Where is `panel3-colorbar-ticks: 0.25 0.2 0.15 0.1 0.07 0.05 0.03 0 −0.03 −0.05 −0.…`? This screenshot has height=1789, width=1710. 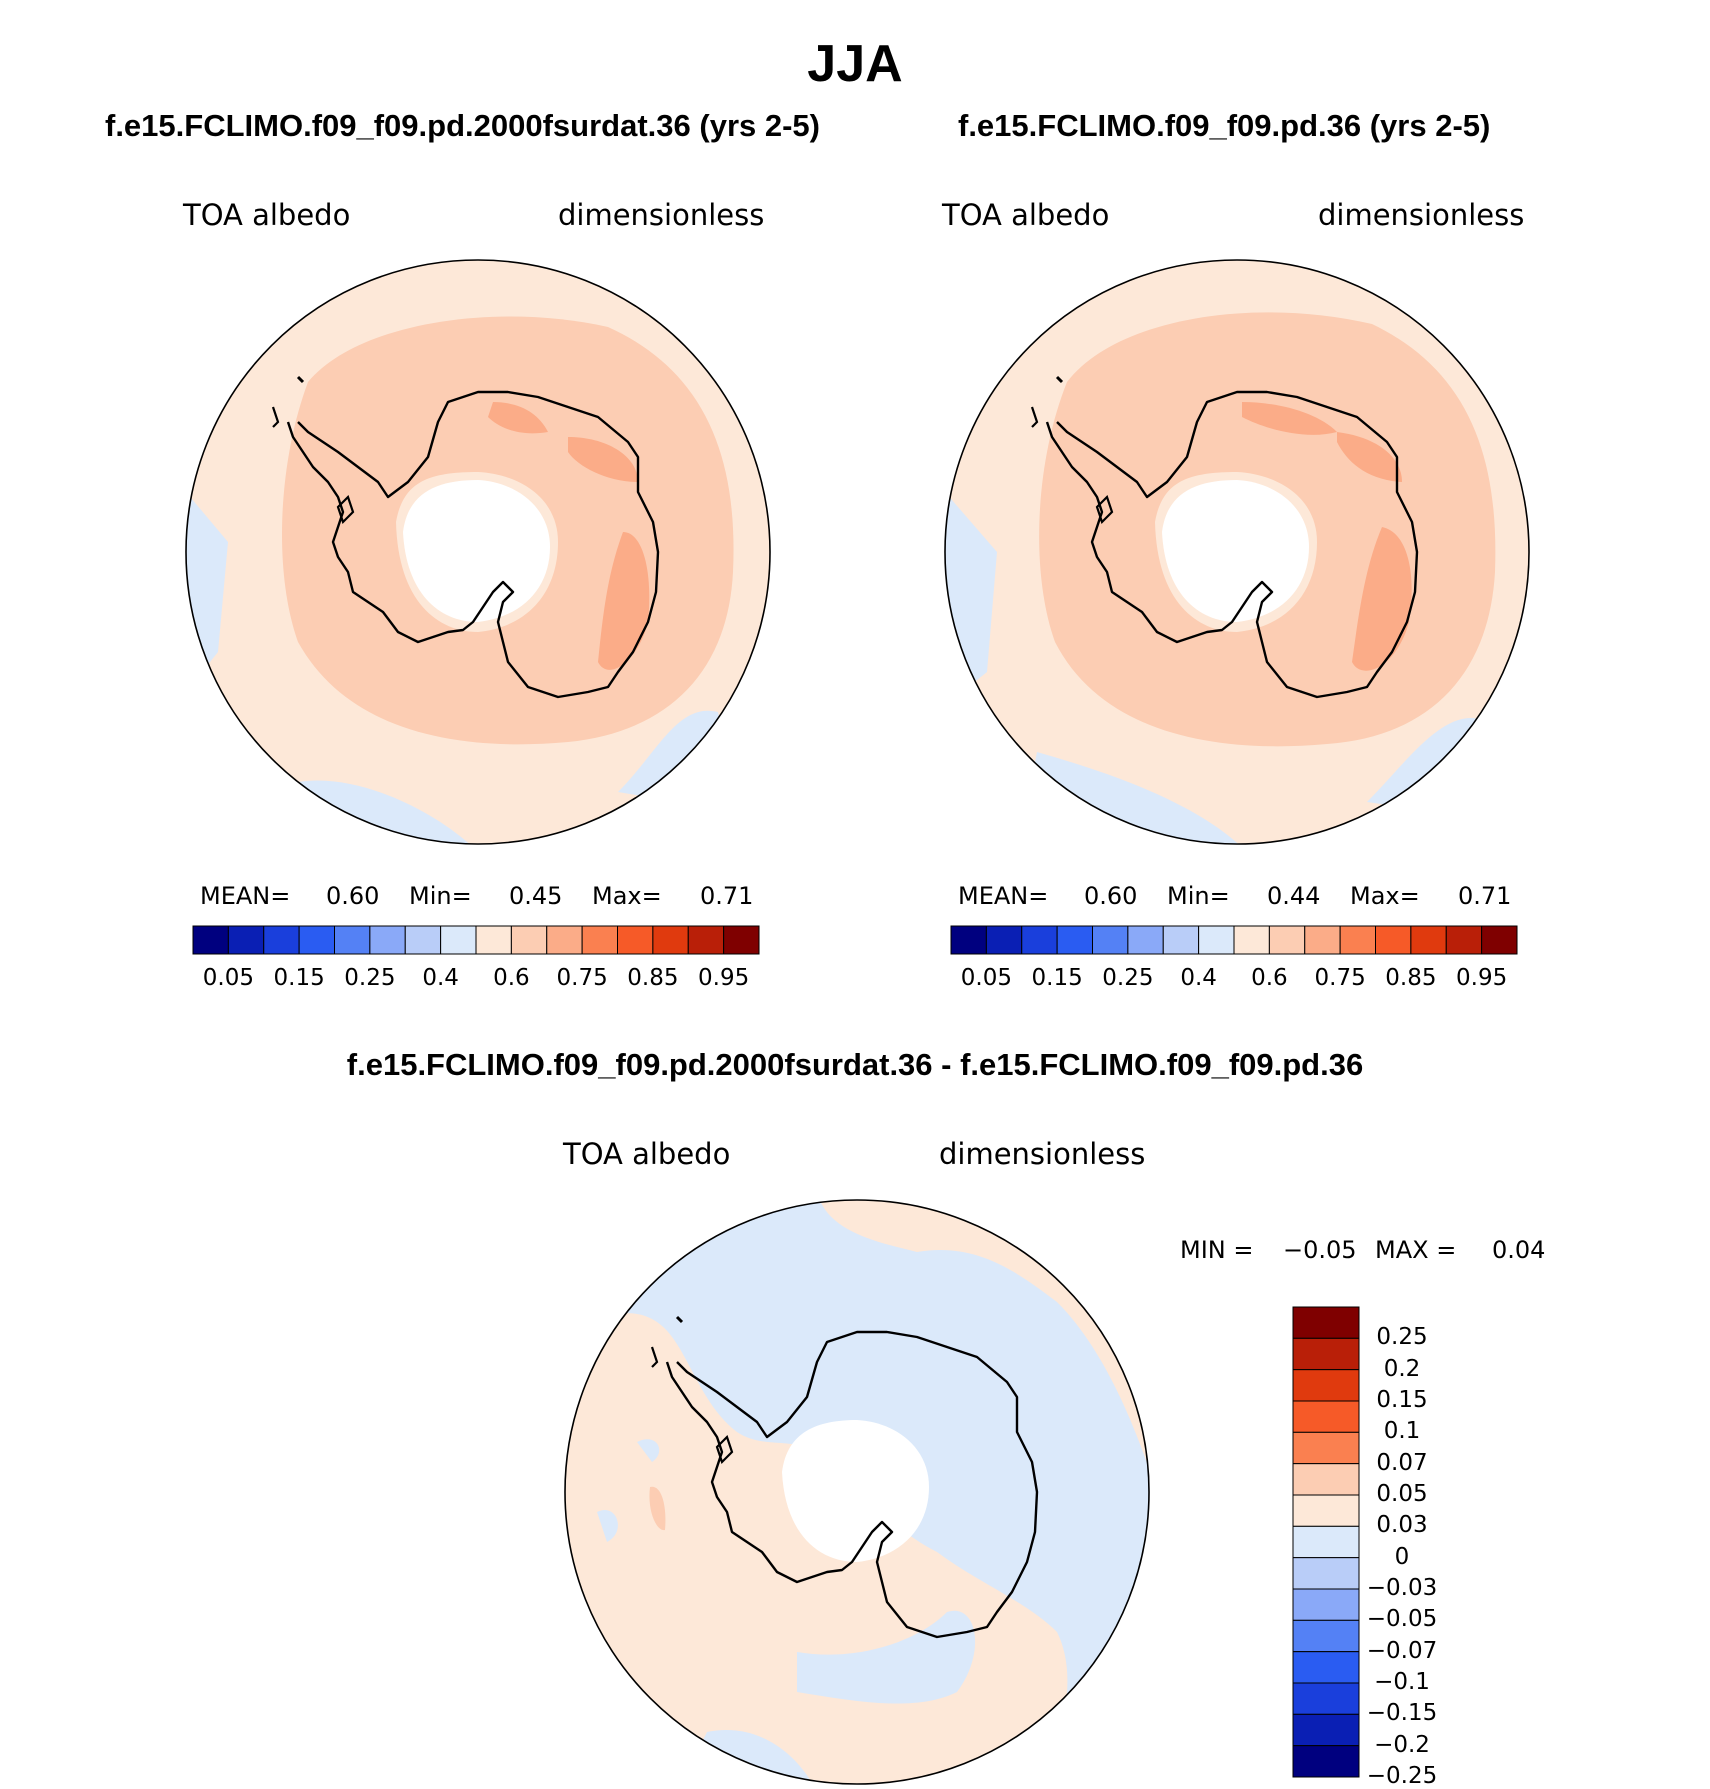
panel3-colorbar-ticks: 0.25 0.2 0.15 0.1 0.07 0.05 0.03 0 −0.03 −0.05 −0.… is located at coordinates (1420, 1548).